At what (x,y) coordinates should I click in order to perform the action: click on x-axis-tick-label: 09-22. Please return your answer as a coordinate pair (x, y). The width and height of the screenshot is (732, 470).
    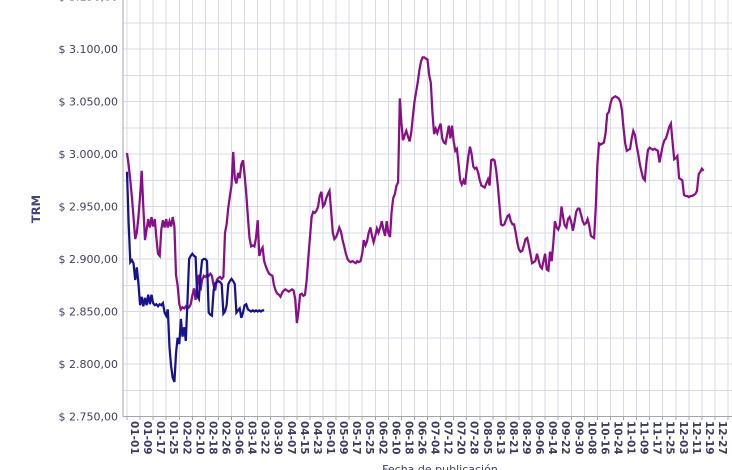
    Looking at the image, I should click on (565, 438).